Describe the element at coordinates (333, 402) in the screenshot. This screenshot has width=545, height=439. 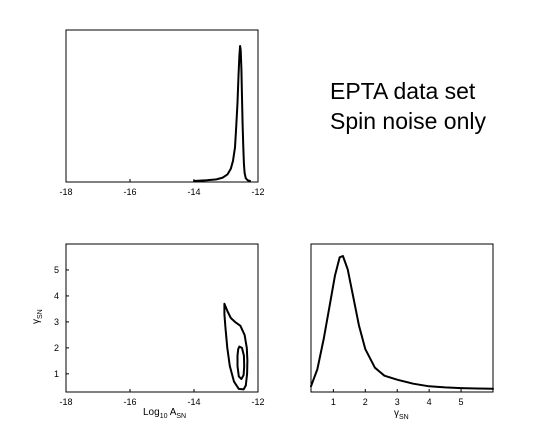
I see `x-tick-label: 1` at that location.